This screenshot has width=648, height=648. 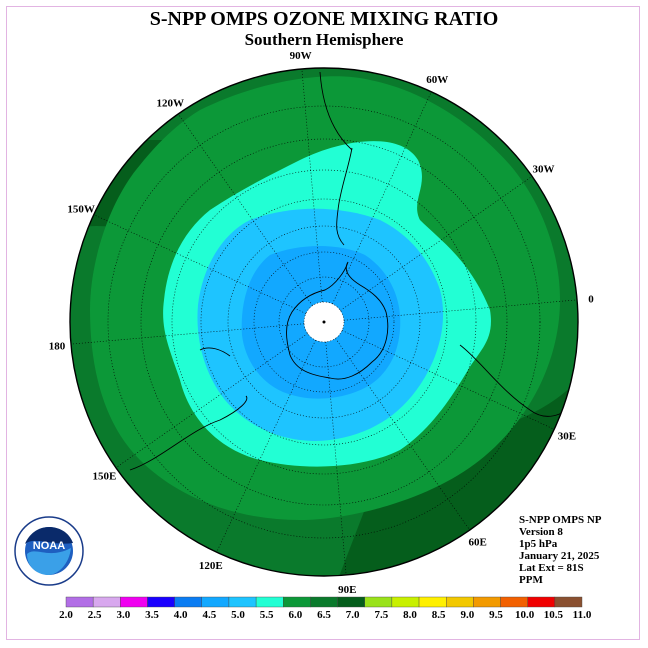 I want to click on longitude-label: 180, so click(x=57, y=346).